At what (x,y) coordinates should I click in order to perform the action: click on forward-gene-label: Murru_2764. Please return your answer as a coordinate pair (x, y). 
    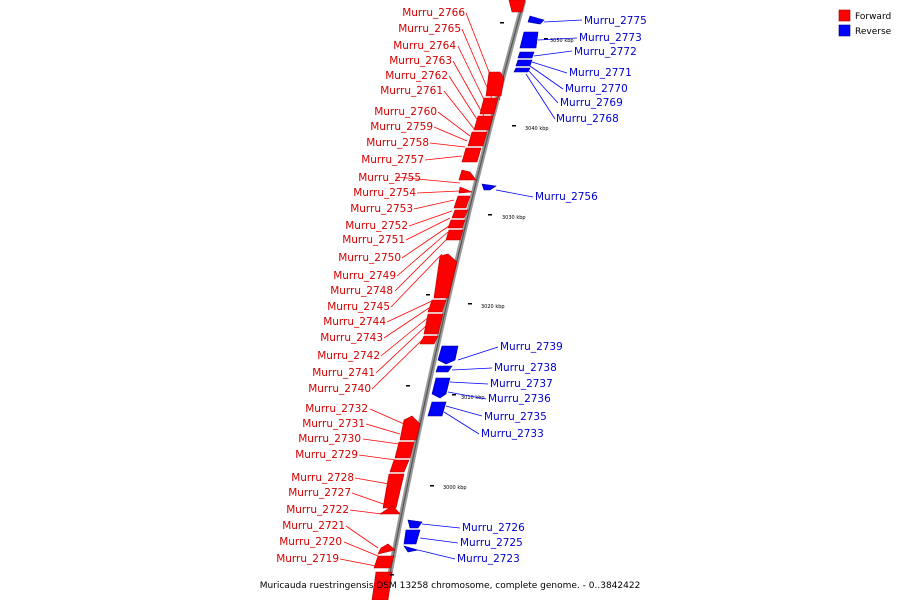
    Looking at the image, I should click on (424, 46).